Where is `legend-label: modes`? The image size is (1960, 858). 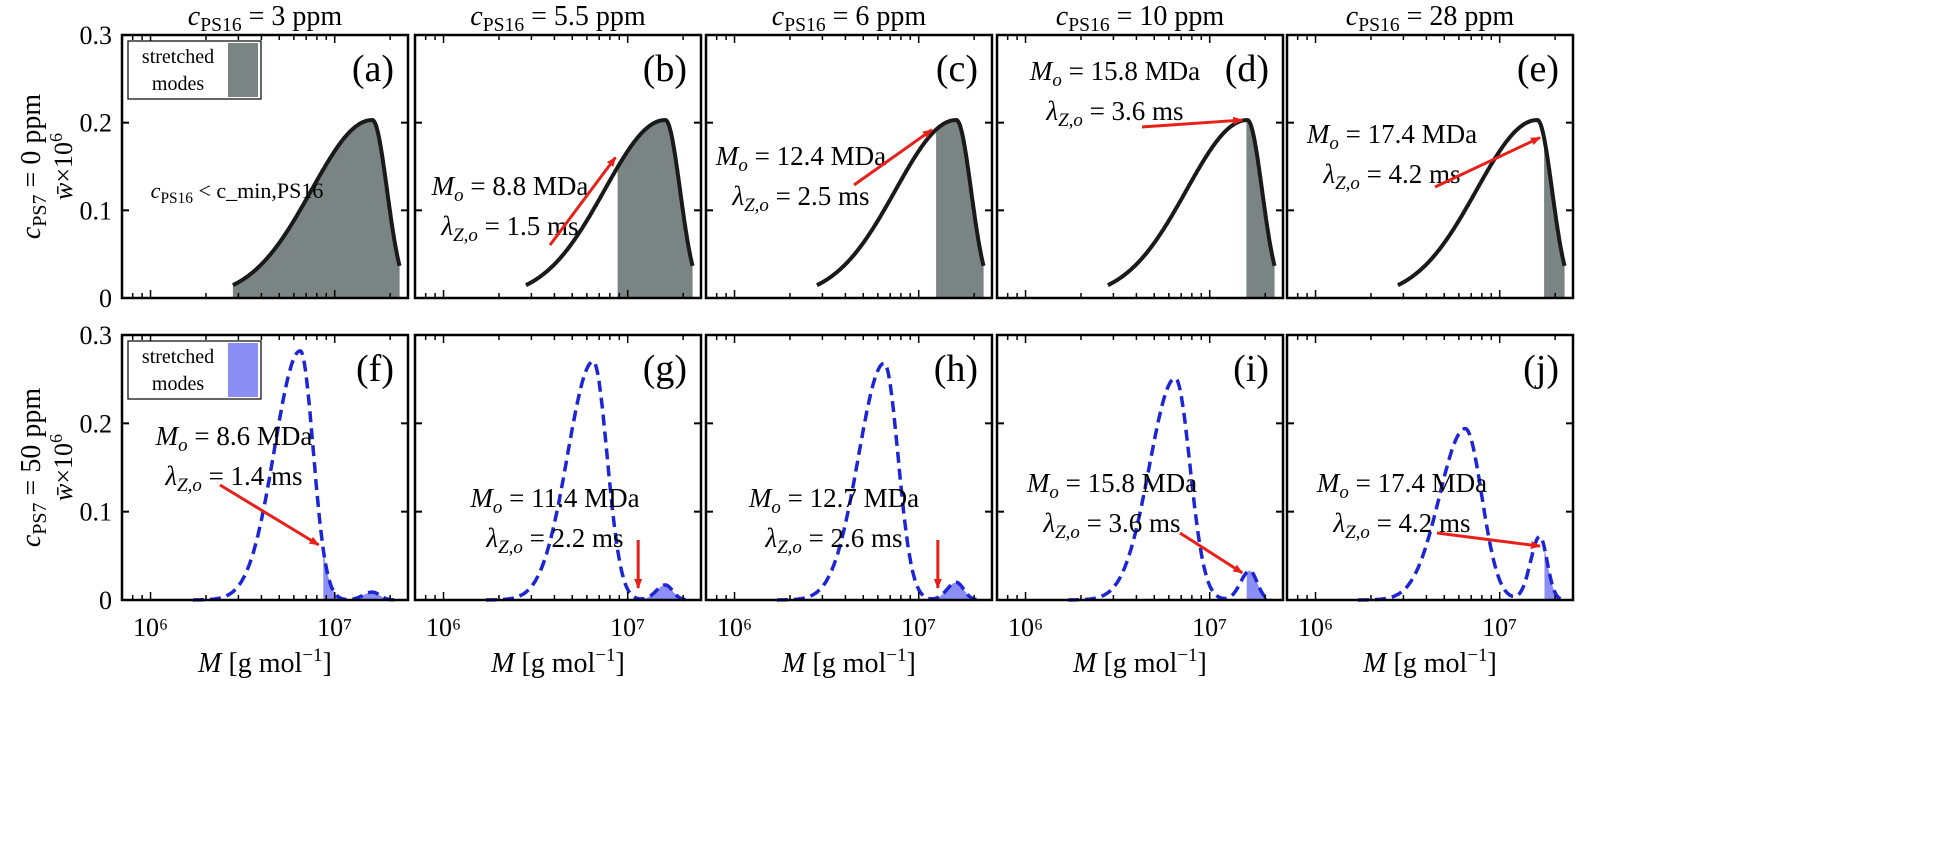 legend-label: modes is located at coordinates (178, 384).